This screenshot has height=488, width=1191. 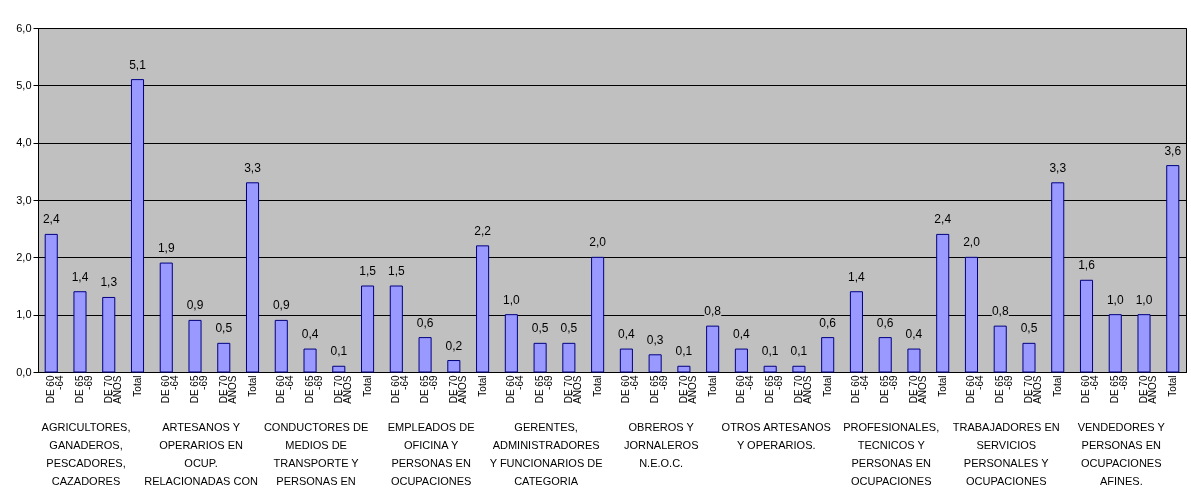 What do you see at coordinates (1173, 150) in the screenshot?
I see `data-label: 3,6` at bounding box center [1173, 150].